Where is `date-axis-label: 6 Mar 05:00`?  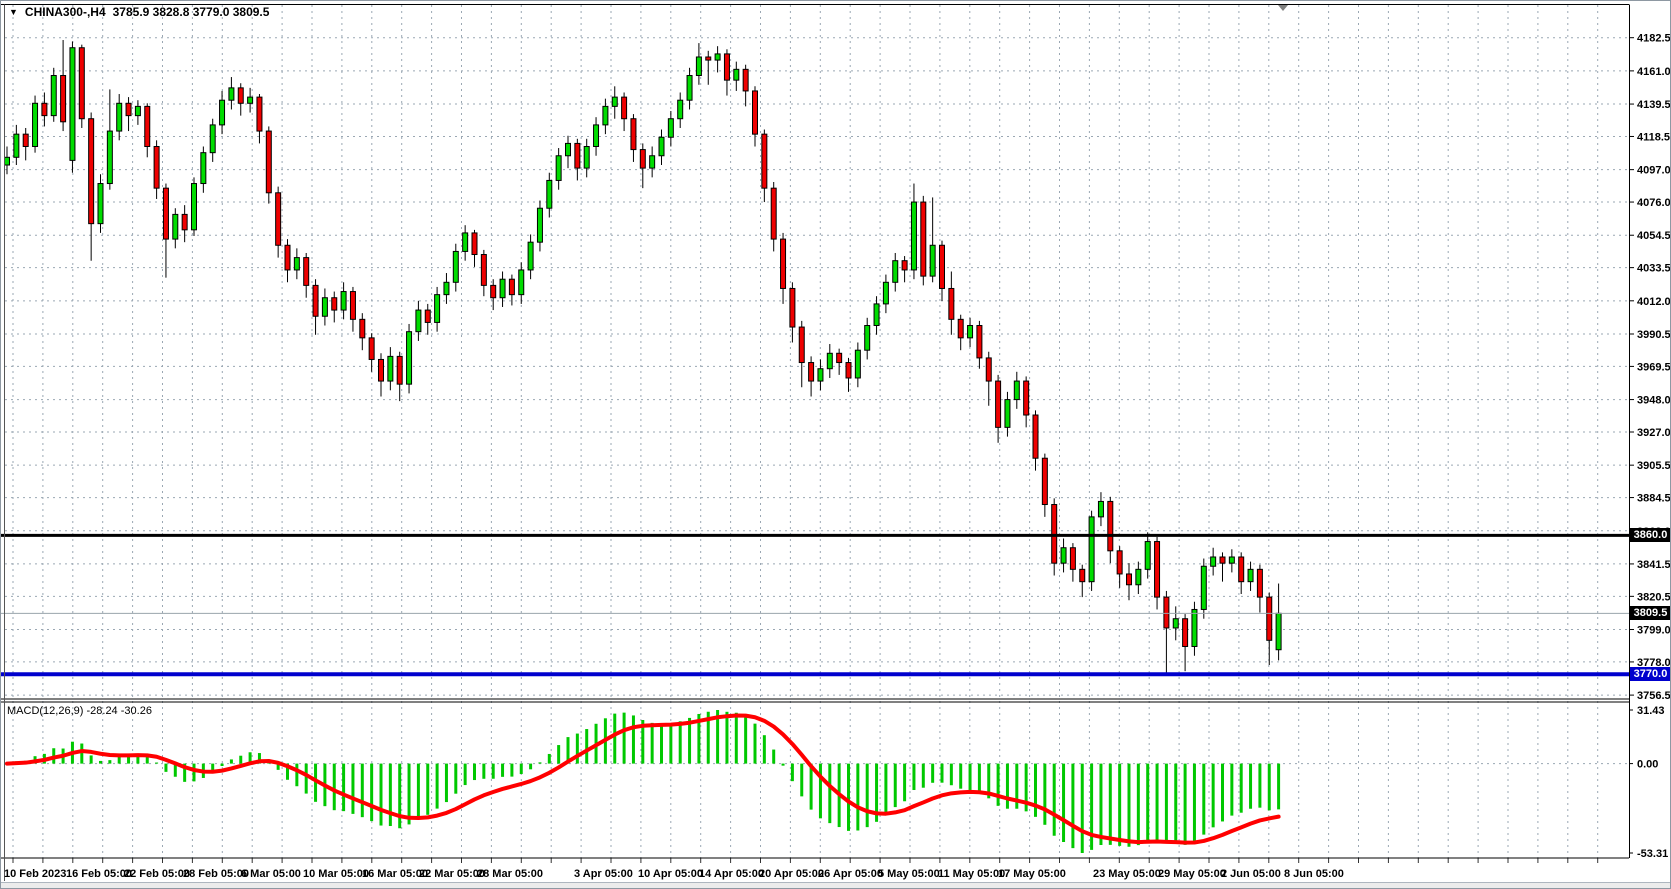 date-axis-label: 6 Mar 05:00 is located at coordinates (271, 874).